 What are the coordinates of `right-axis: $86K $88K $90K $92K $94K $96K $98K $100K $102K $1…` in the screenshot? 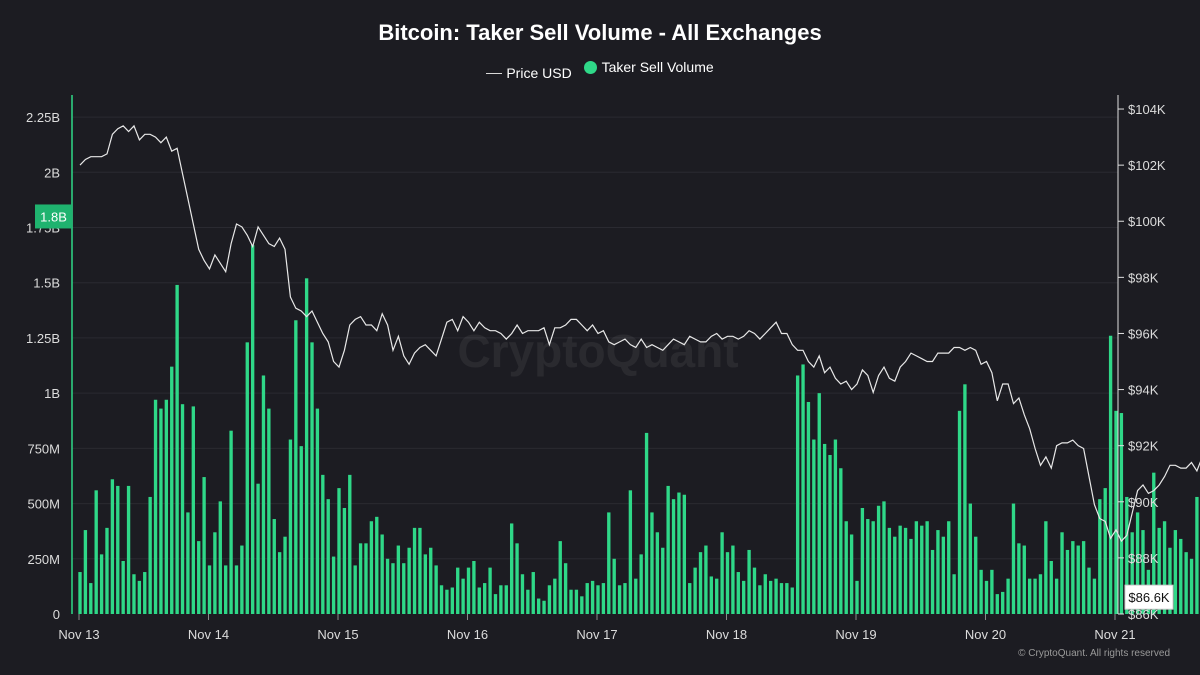 It's located at (1141, 358).